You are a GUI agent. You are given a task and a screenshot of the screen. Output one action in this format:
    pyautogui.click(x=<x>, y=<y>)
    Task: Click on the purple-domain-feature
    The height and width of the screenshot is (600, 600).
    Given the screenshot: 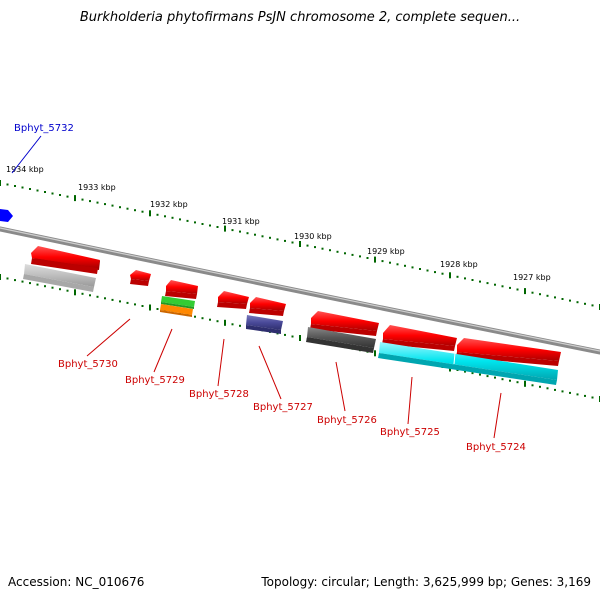 What is the action you would take?
    pyautogui.click(x=264, y=324)
    